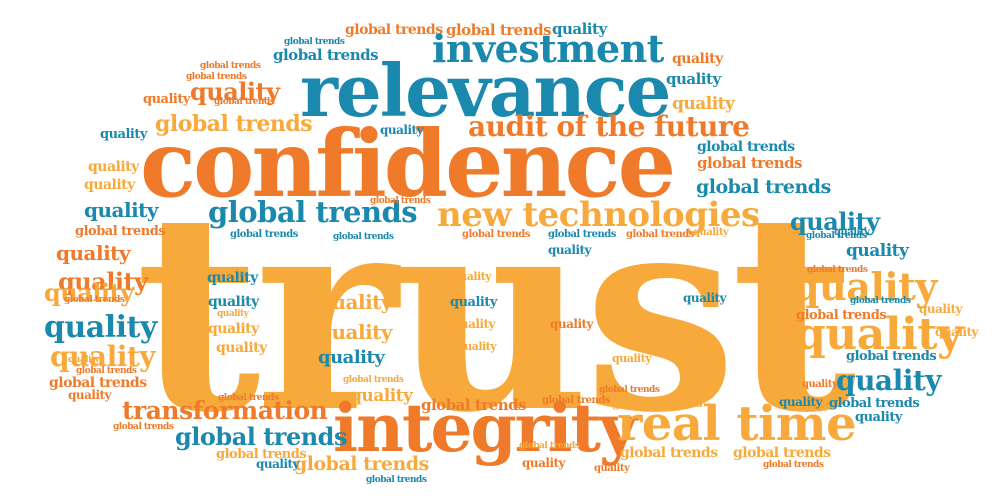 The height and width of the screenshot is (499, 1001). I want to click on word-real-time: real time, so click(737, 424).